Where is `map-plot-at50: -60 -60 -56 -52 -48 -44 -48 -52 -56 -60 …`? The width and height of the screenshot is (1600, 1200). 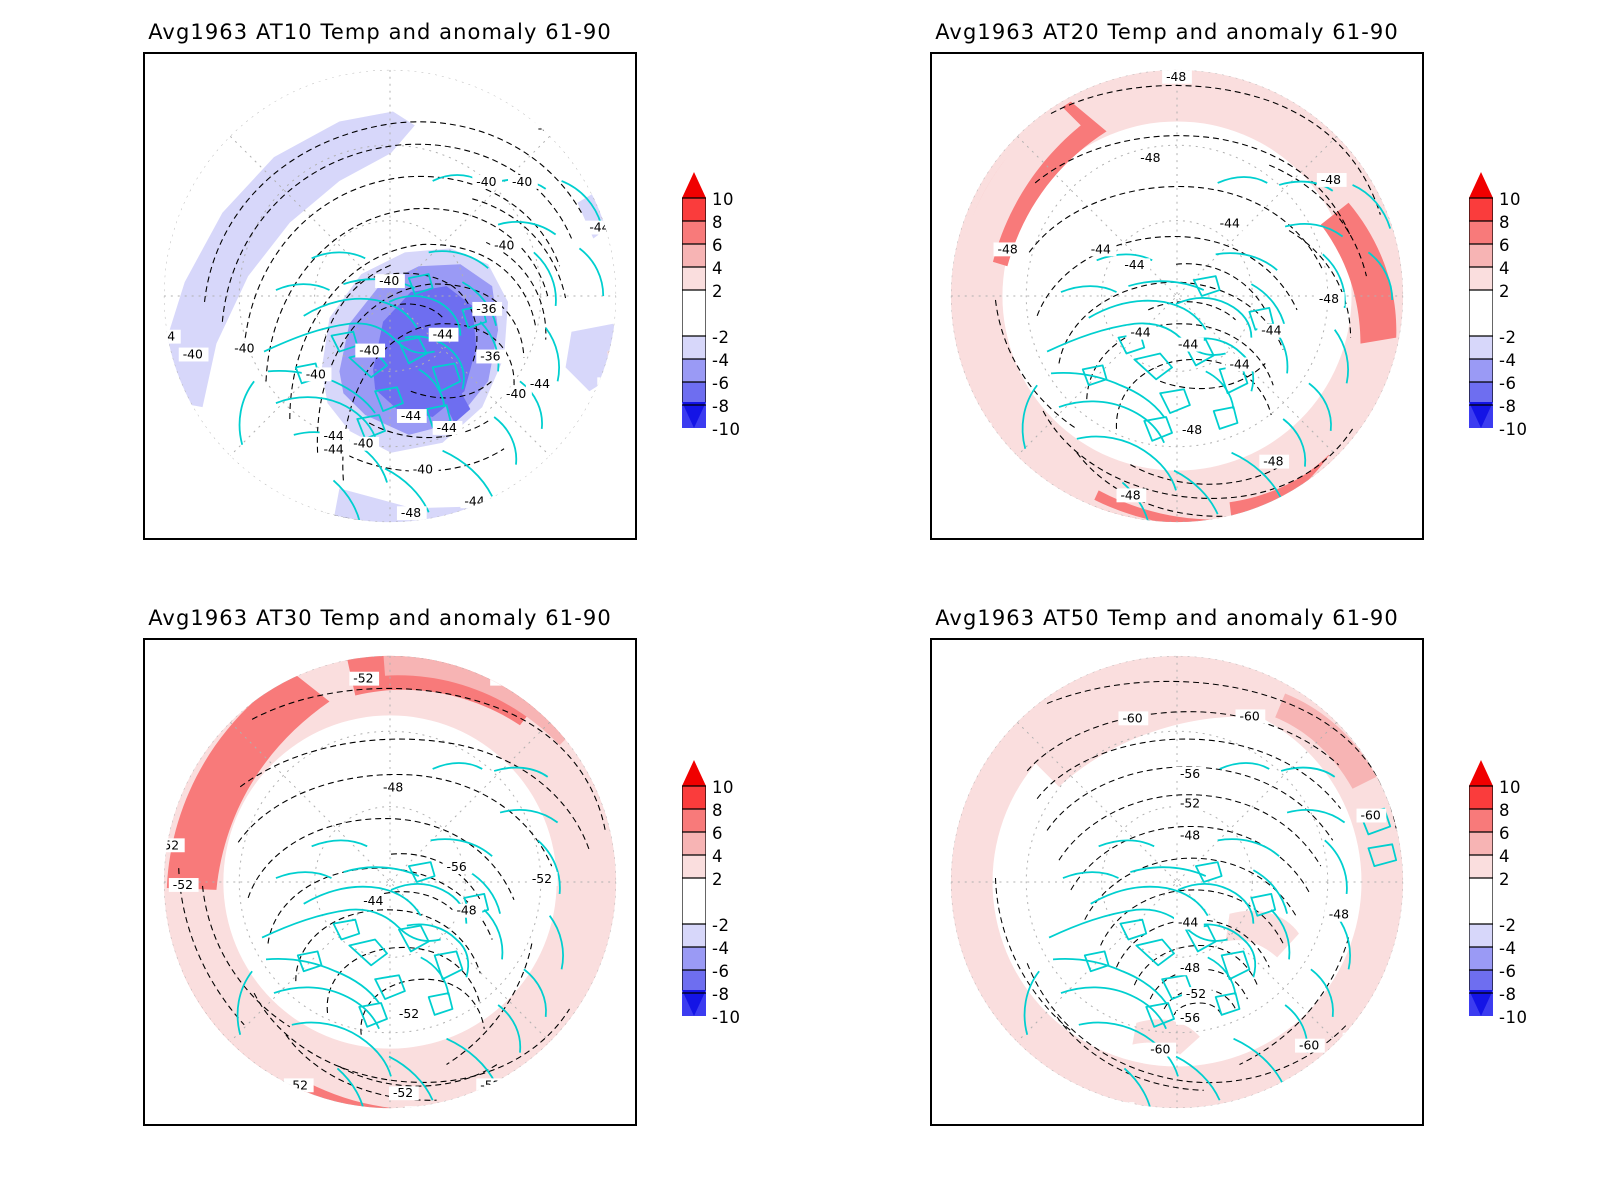 map-plot-at50: -60 -60 -56 -52 -48 -44 -48 -52 -56 -60 … is located at coordinates (1177, 885).